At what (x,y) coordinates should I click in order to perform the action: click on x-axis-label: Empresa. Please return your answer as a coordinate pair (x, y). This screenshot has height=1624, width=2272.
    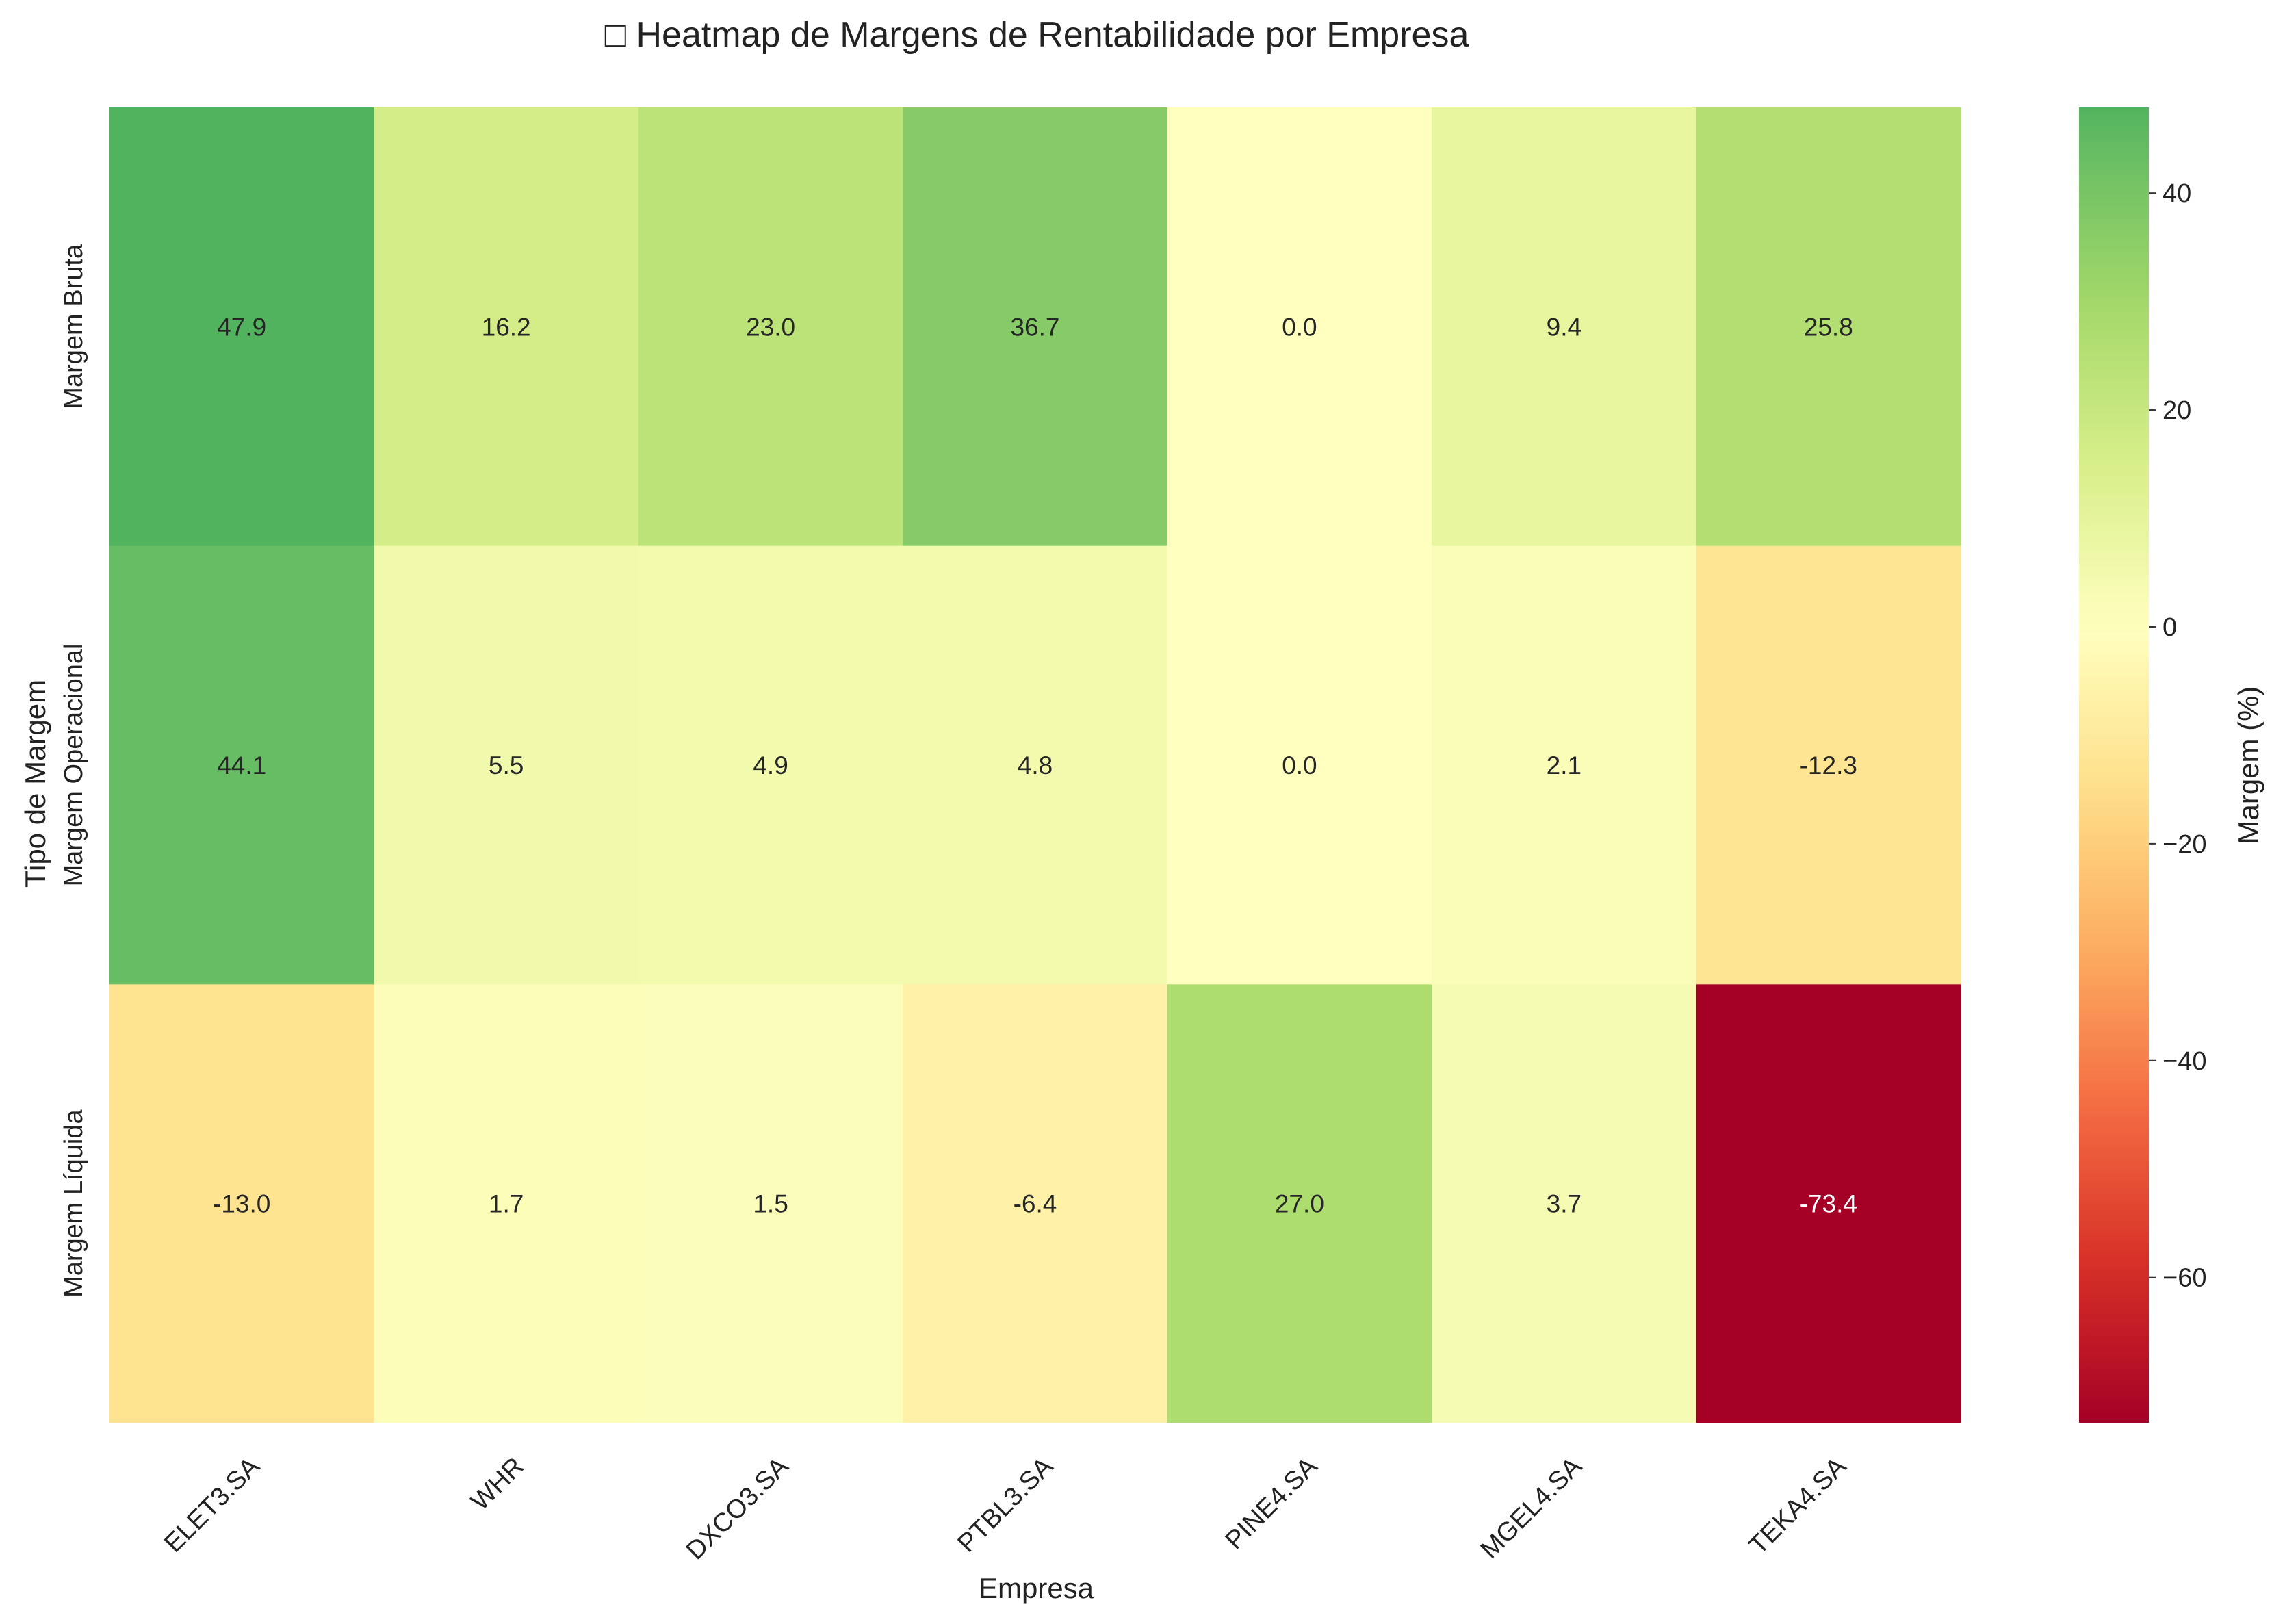
    Looking at the image, I should click on (1036, 1588).